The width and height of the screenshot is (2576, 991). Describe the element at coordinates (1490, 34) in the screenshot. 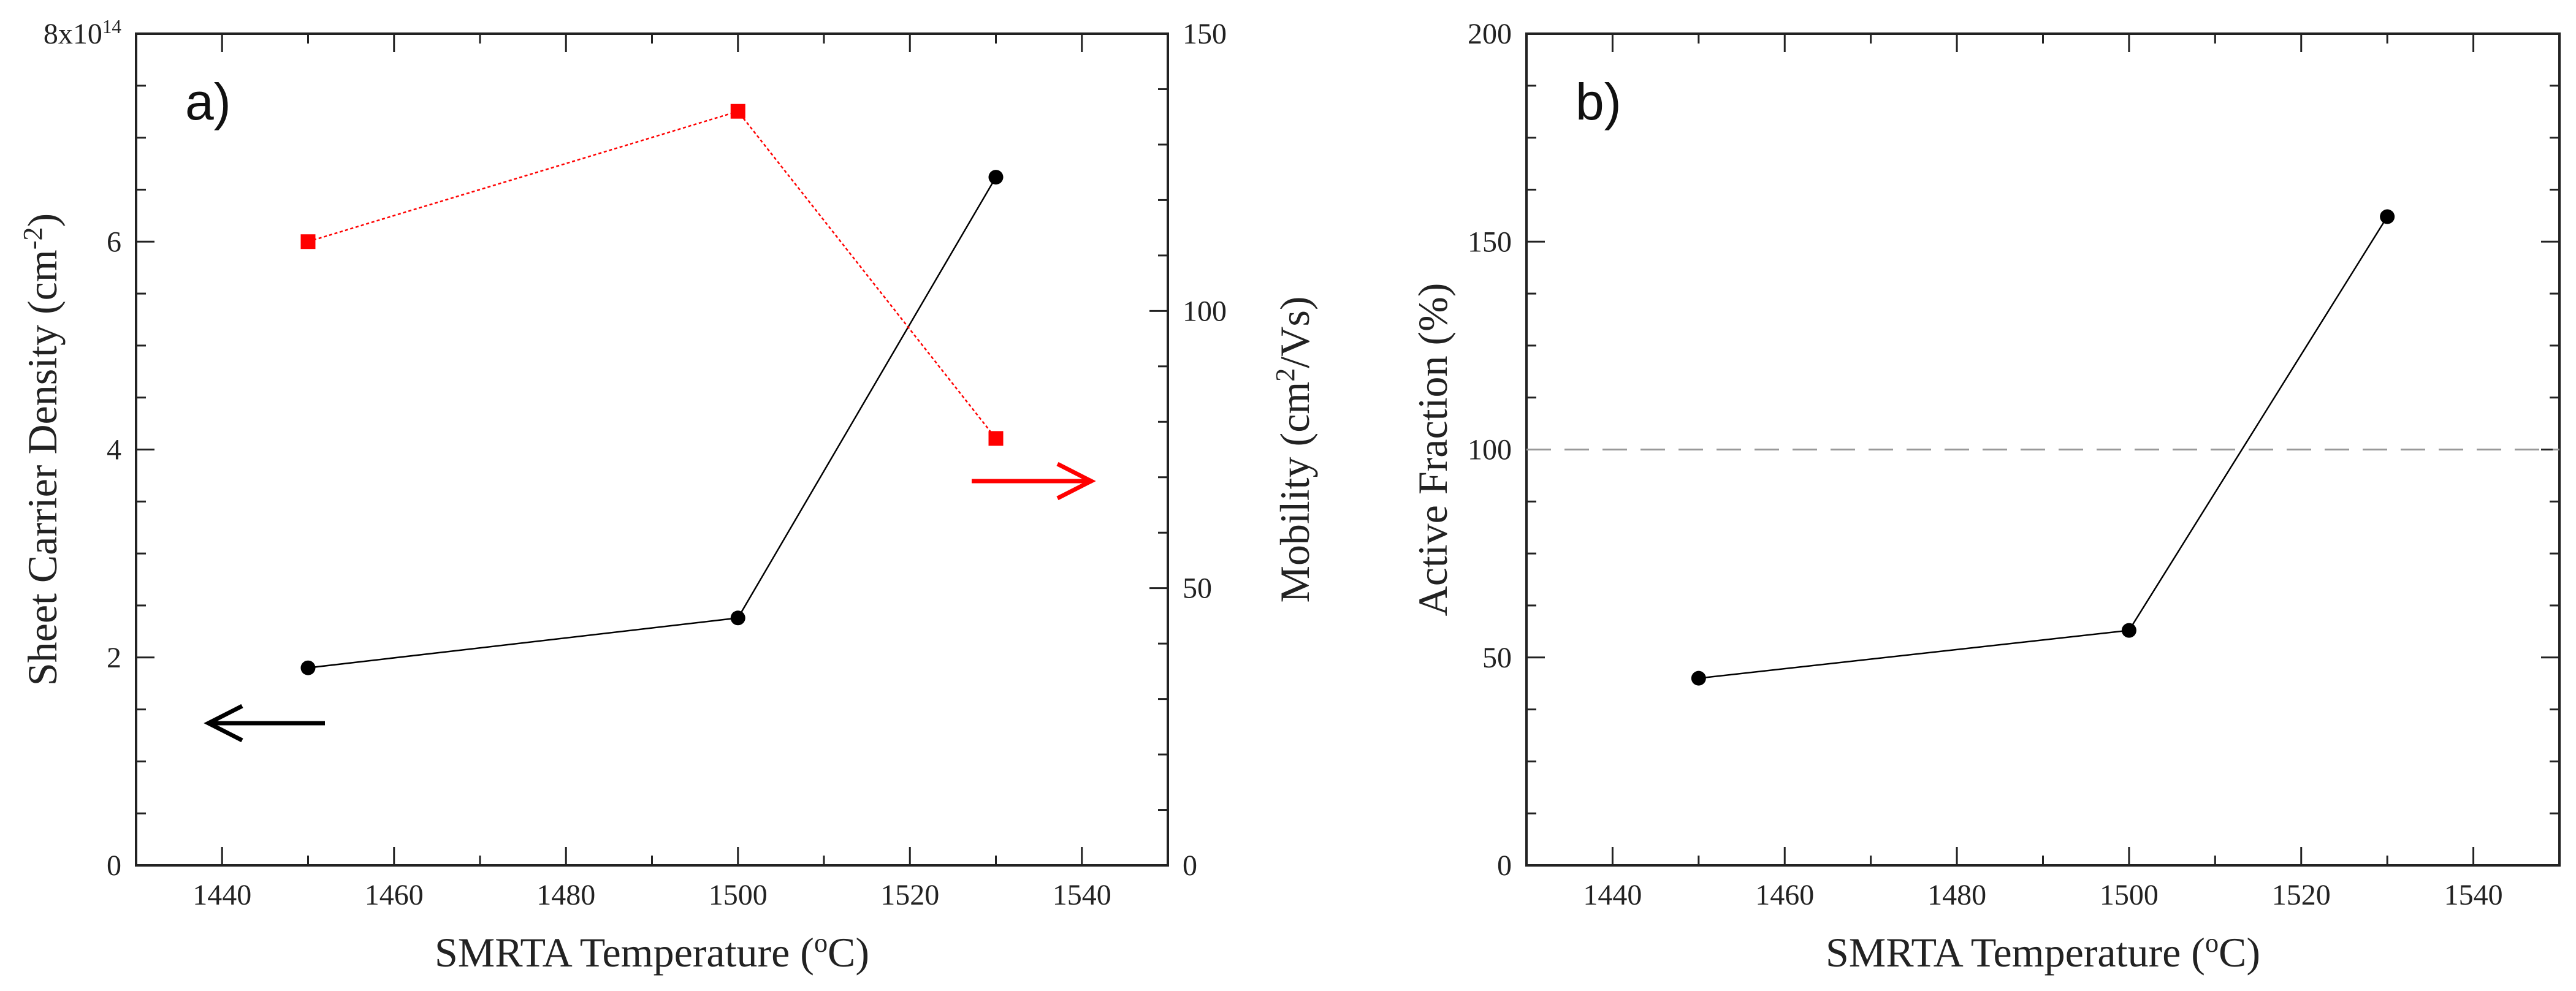

I see `y-tick-label-left: 200` at that location.